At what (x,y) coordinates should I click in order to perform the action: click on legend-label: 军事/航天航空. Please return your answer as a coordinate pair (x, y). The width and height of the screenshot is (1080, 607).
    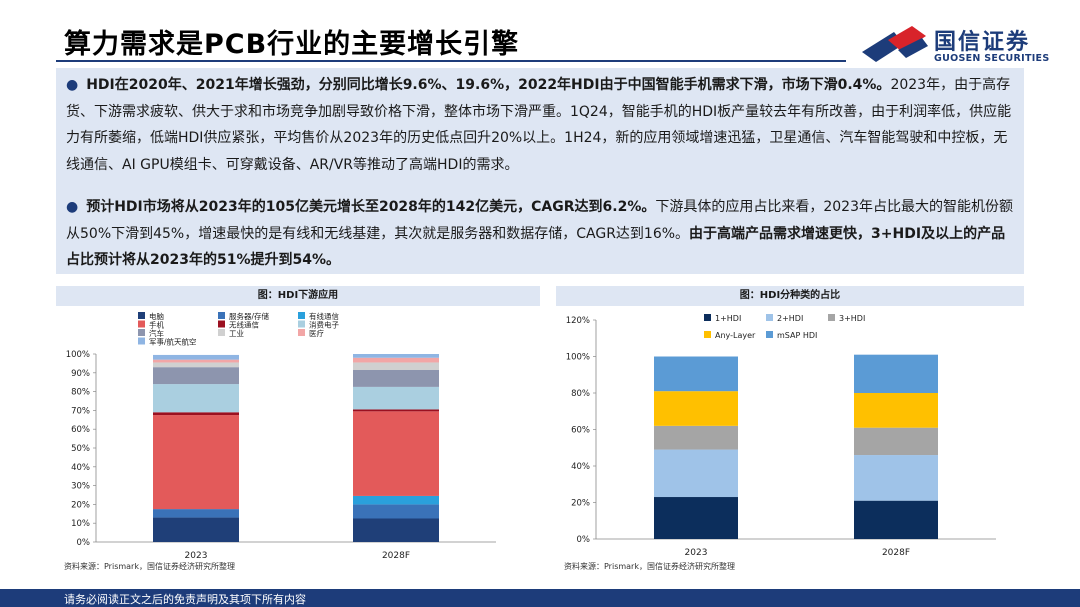
    Looking at the image, I should click on (173, 342).